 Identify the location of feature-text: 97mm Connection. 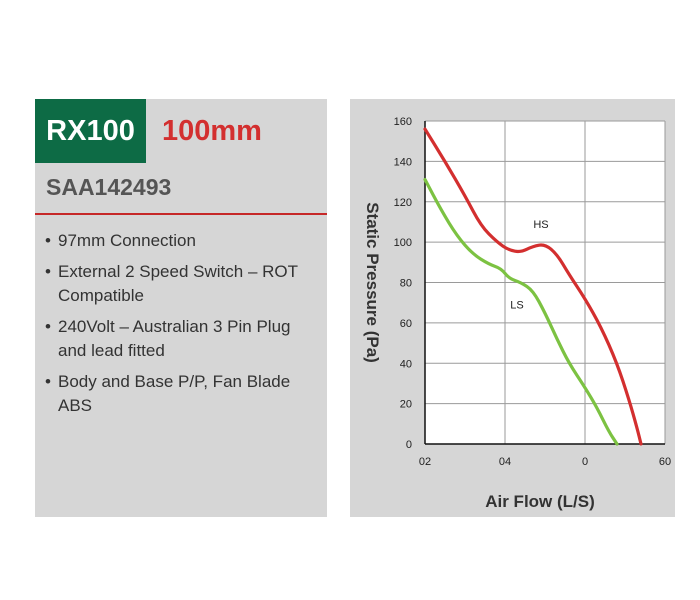
(127, 240).